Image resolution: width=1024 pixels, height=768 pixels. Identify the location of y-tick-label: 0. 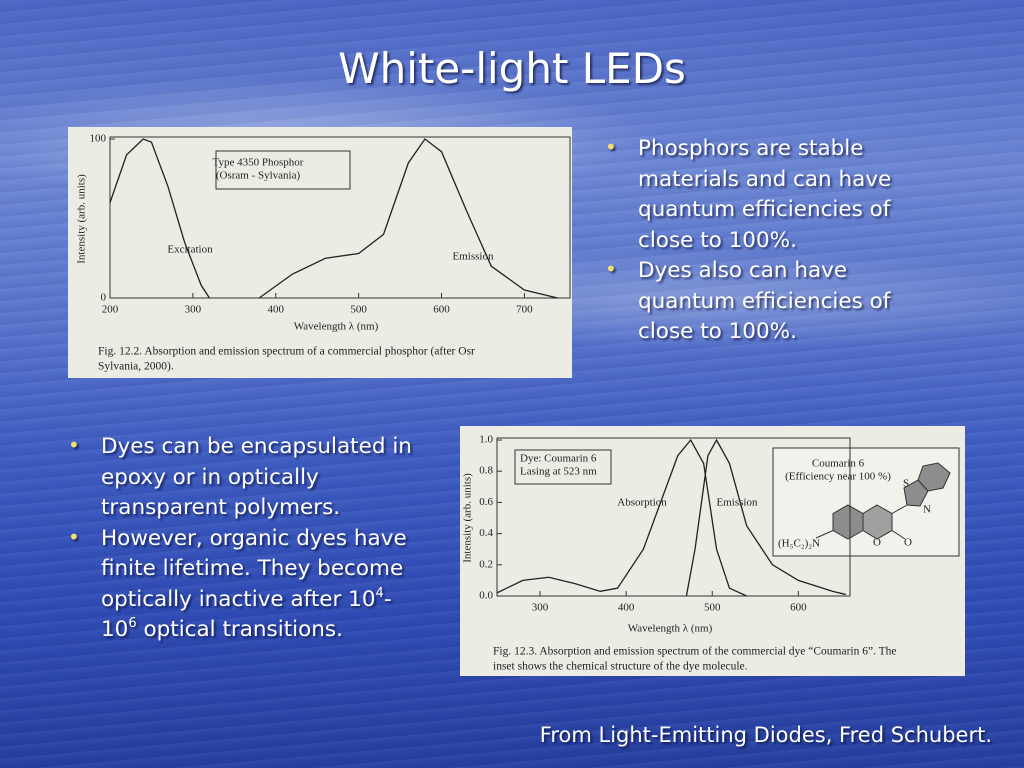
(104, 298).